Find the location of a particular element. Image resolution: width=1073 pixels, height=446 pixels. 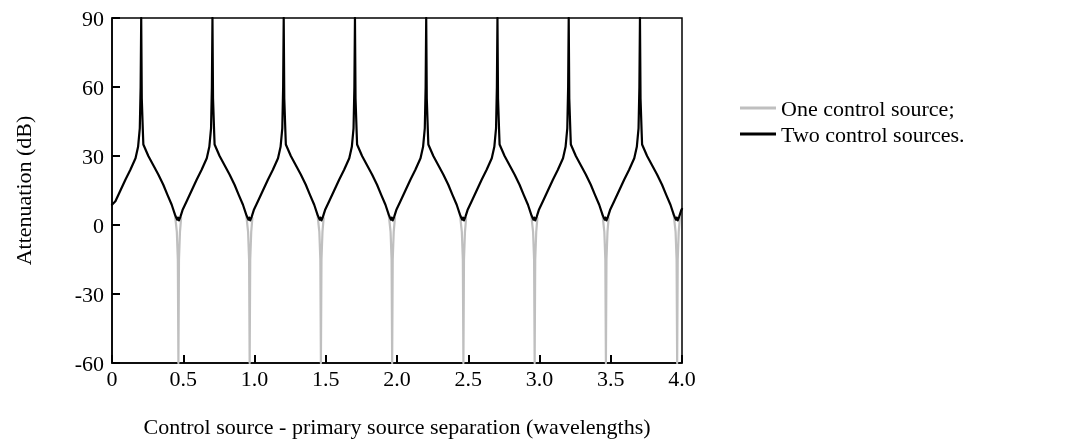

y-tick-label: -60 is located at coordinates (89, 363).